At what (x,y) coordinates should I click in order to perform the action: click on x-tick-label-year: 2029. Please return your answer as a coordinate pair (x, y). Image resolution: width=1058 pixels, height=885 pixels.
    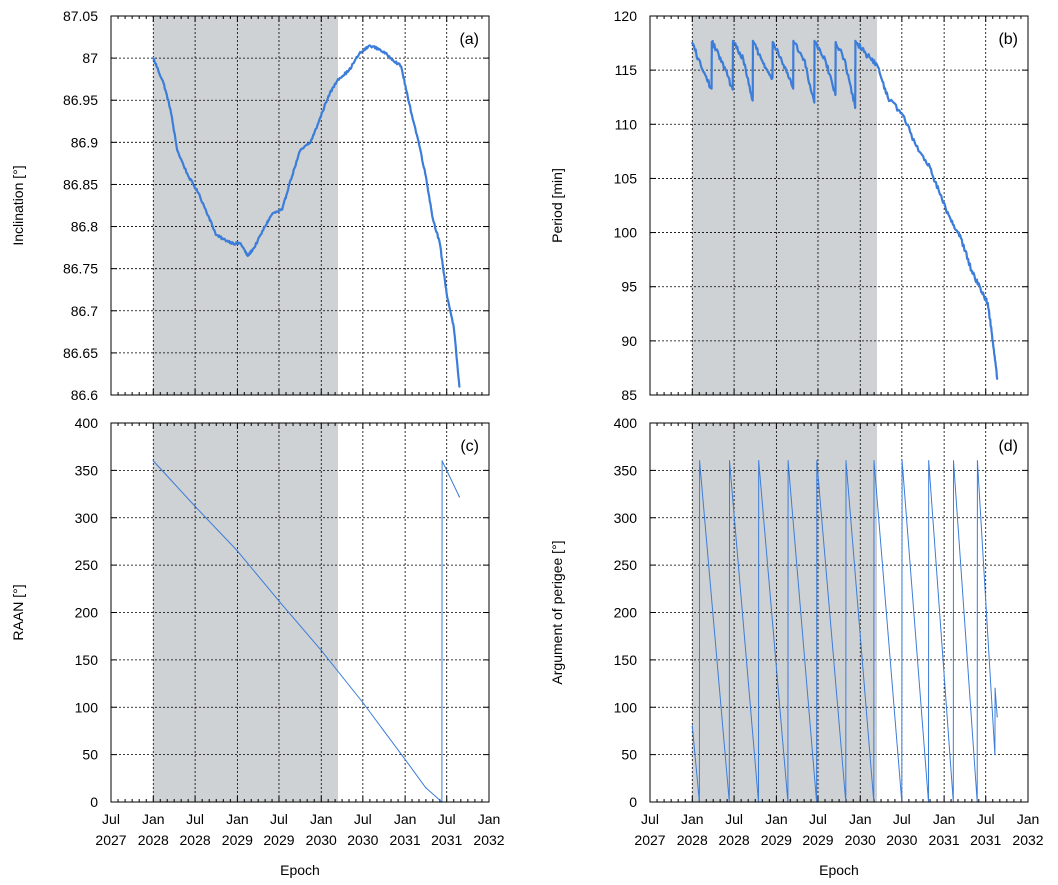
    Looking at the image, I should click on (278, 840).